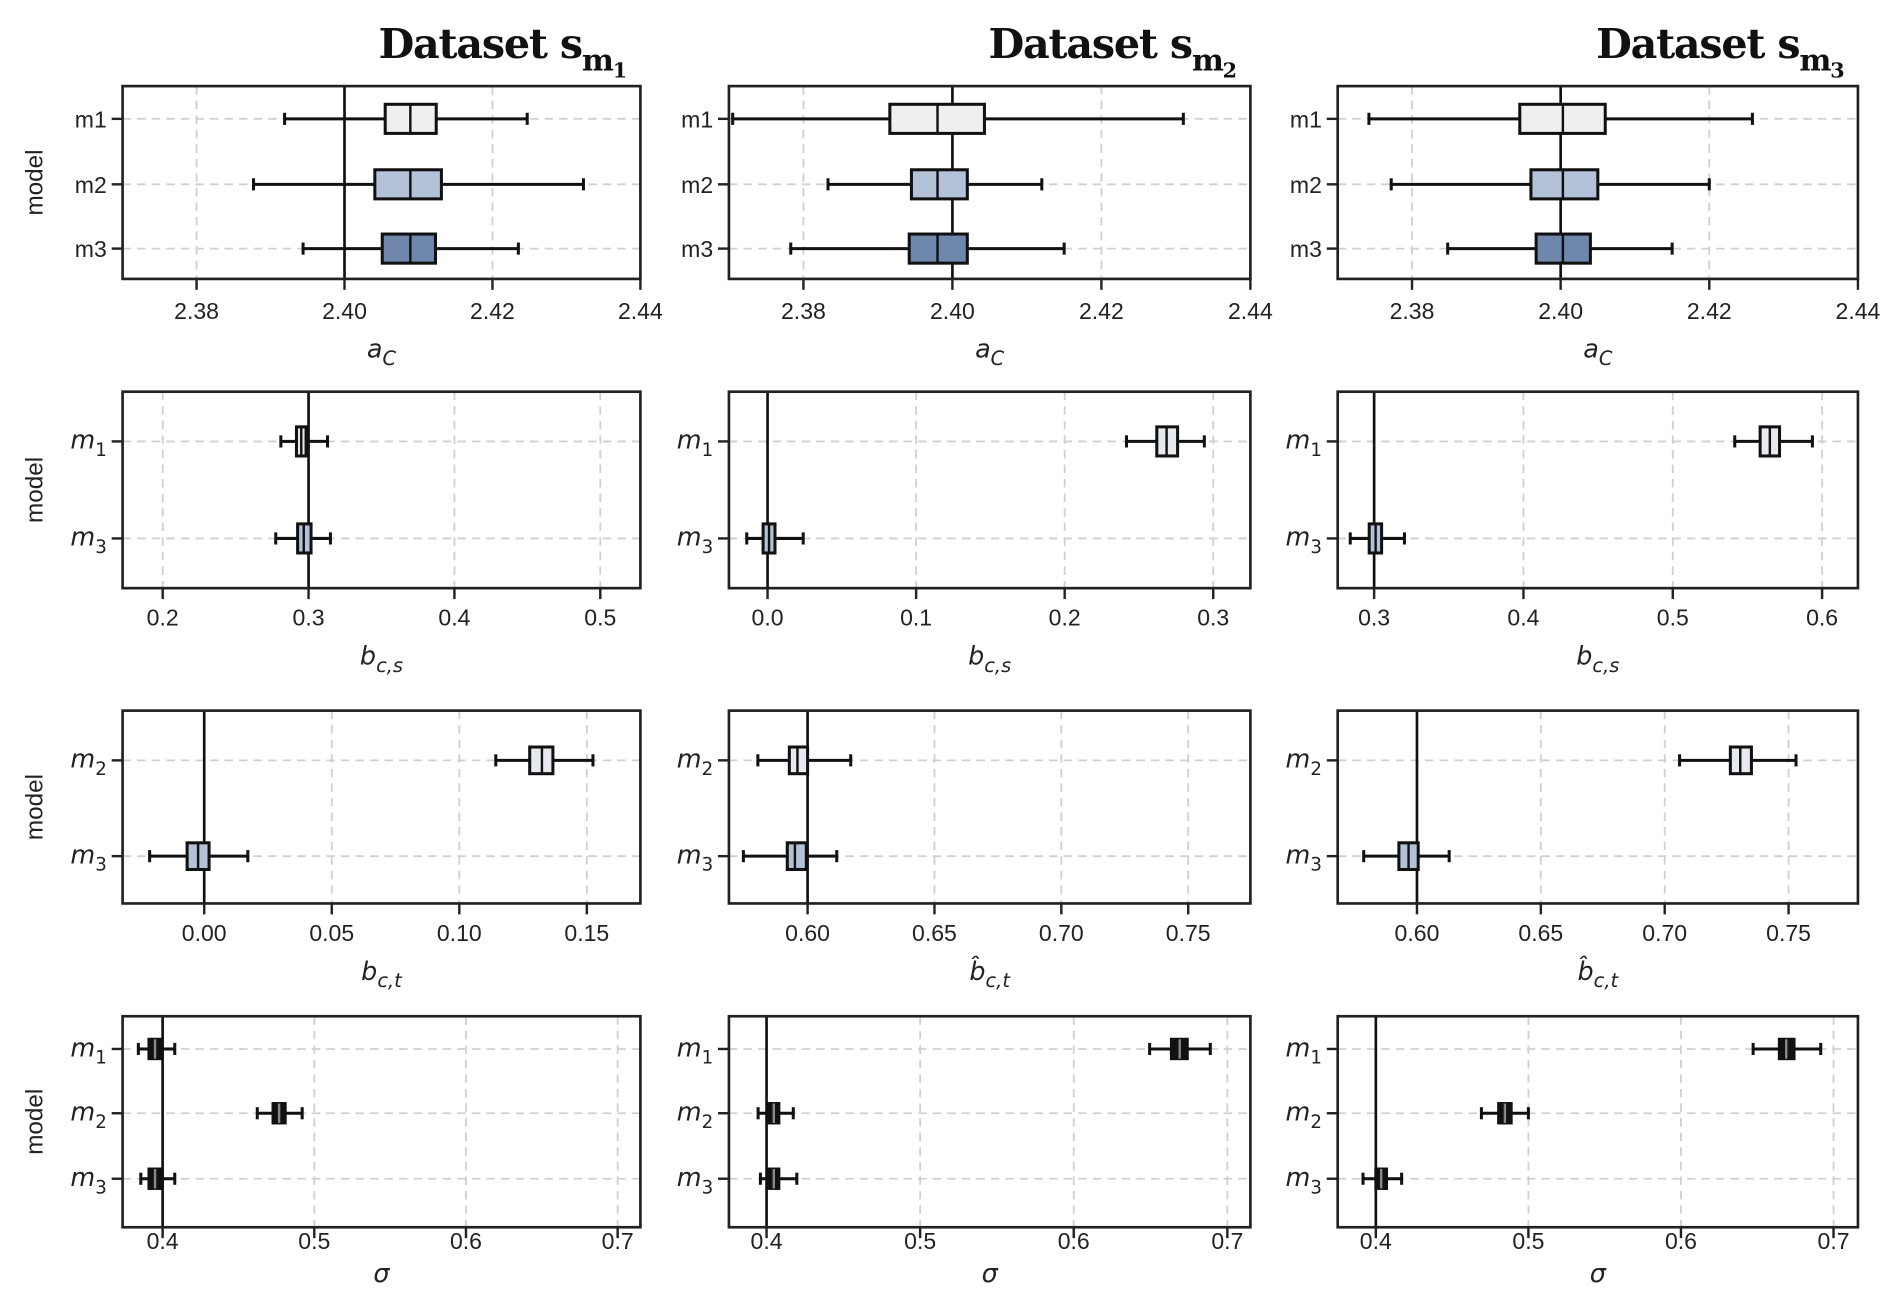  What do you see at coordinates (640, 311) in the screenshot?
I see `x-tick-label: 2.44` at bounding box center [640, 311].